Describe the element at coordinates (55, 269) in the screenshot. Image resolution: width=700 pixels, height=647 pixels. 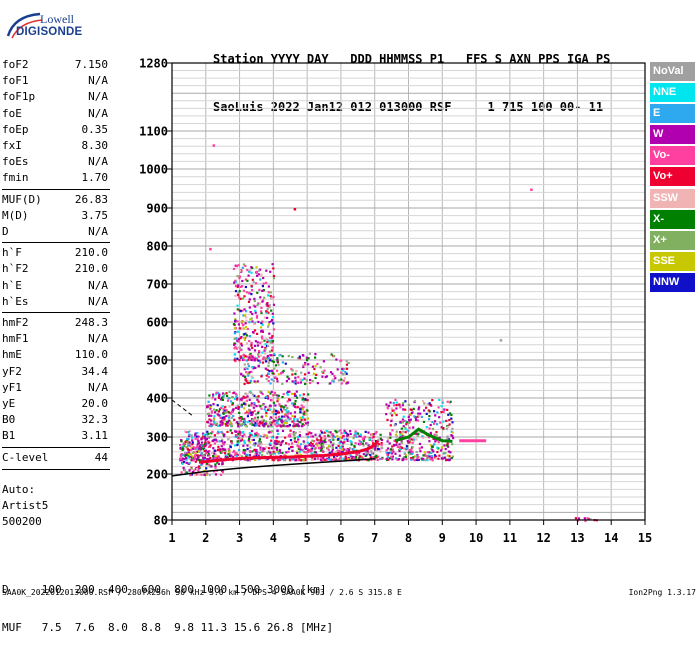
I see `param-row: h`F2 210.0` at that location.